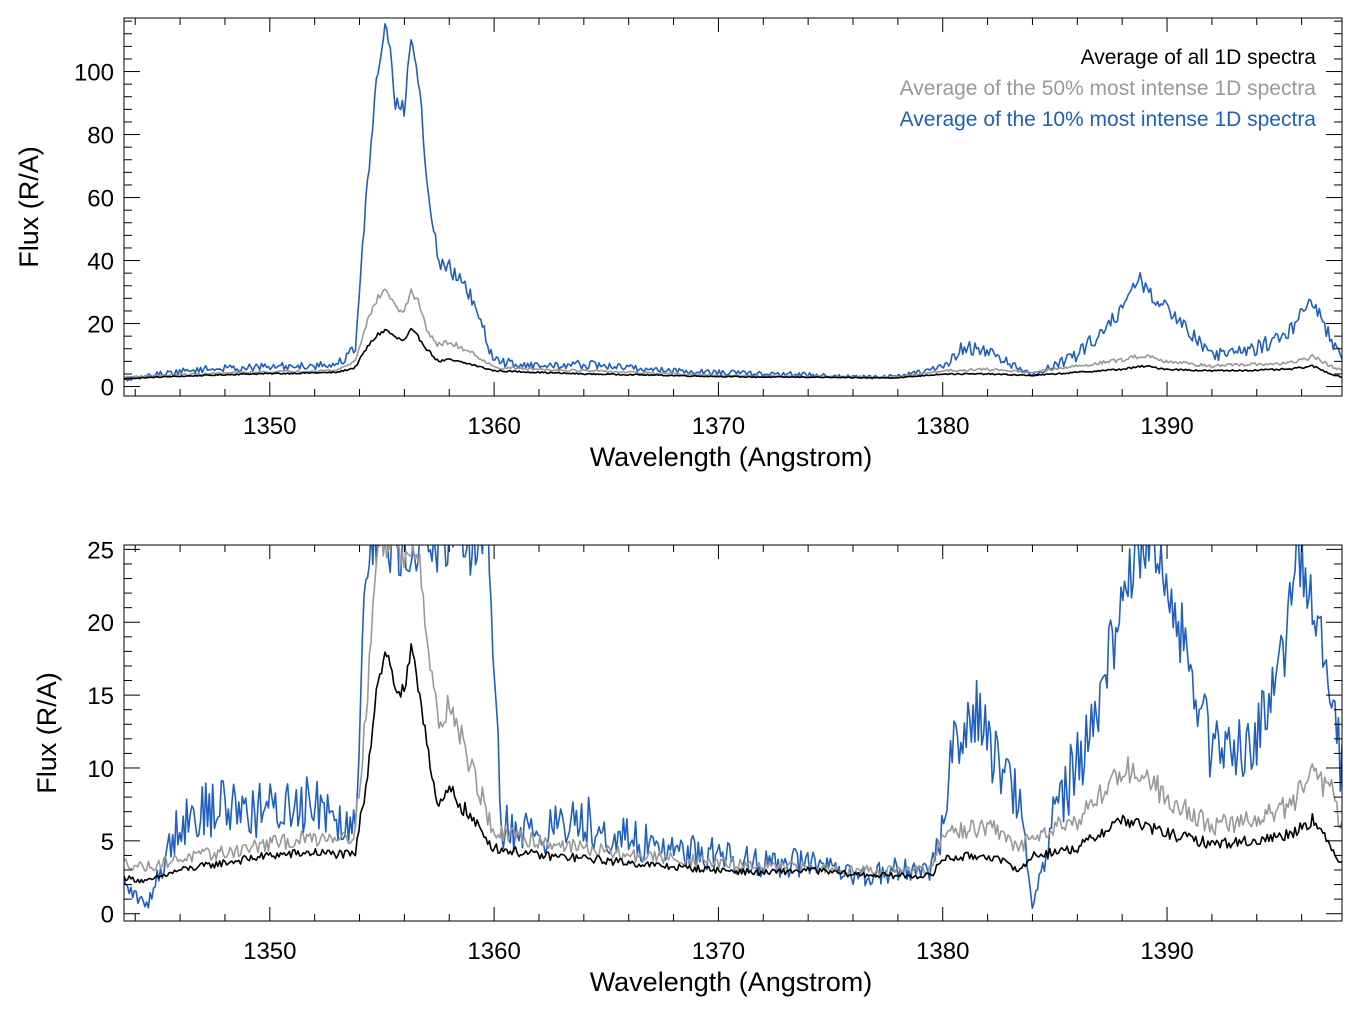 This screenshot has width=1365, height=1018. Describe the element at coordinates (100, 769) in the screenshot. I see `y-tick-label: 10` at that location.